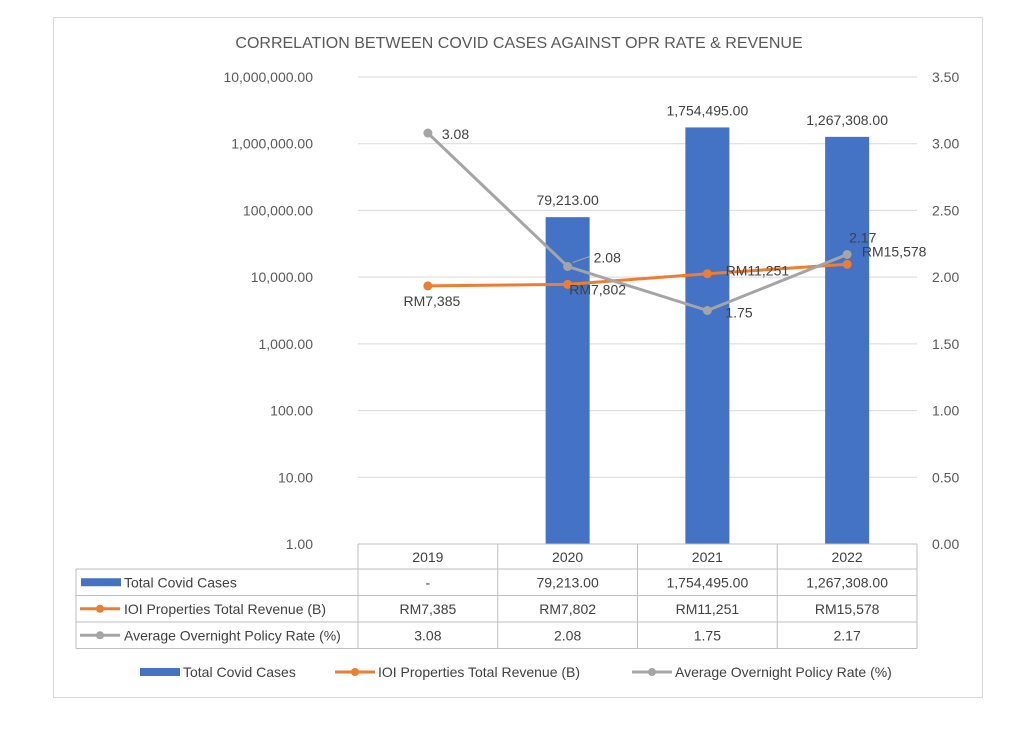 The width and height of the screenshot is (1023, 743). Describe the element at coordinates (268, 77) in the screenshot. I see `left-axis-tick: 10,000,000.00` at that location.